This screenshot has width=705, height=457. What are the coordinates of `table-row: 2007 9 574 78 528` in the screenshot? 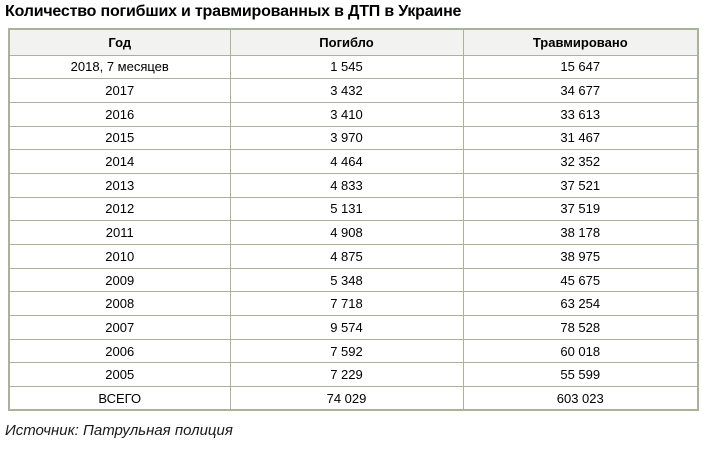 It's located at (353, 327).